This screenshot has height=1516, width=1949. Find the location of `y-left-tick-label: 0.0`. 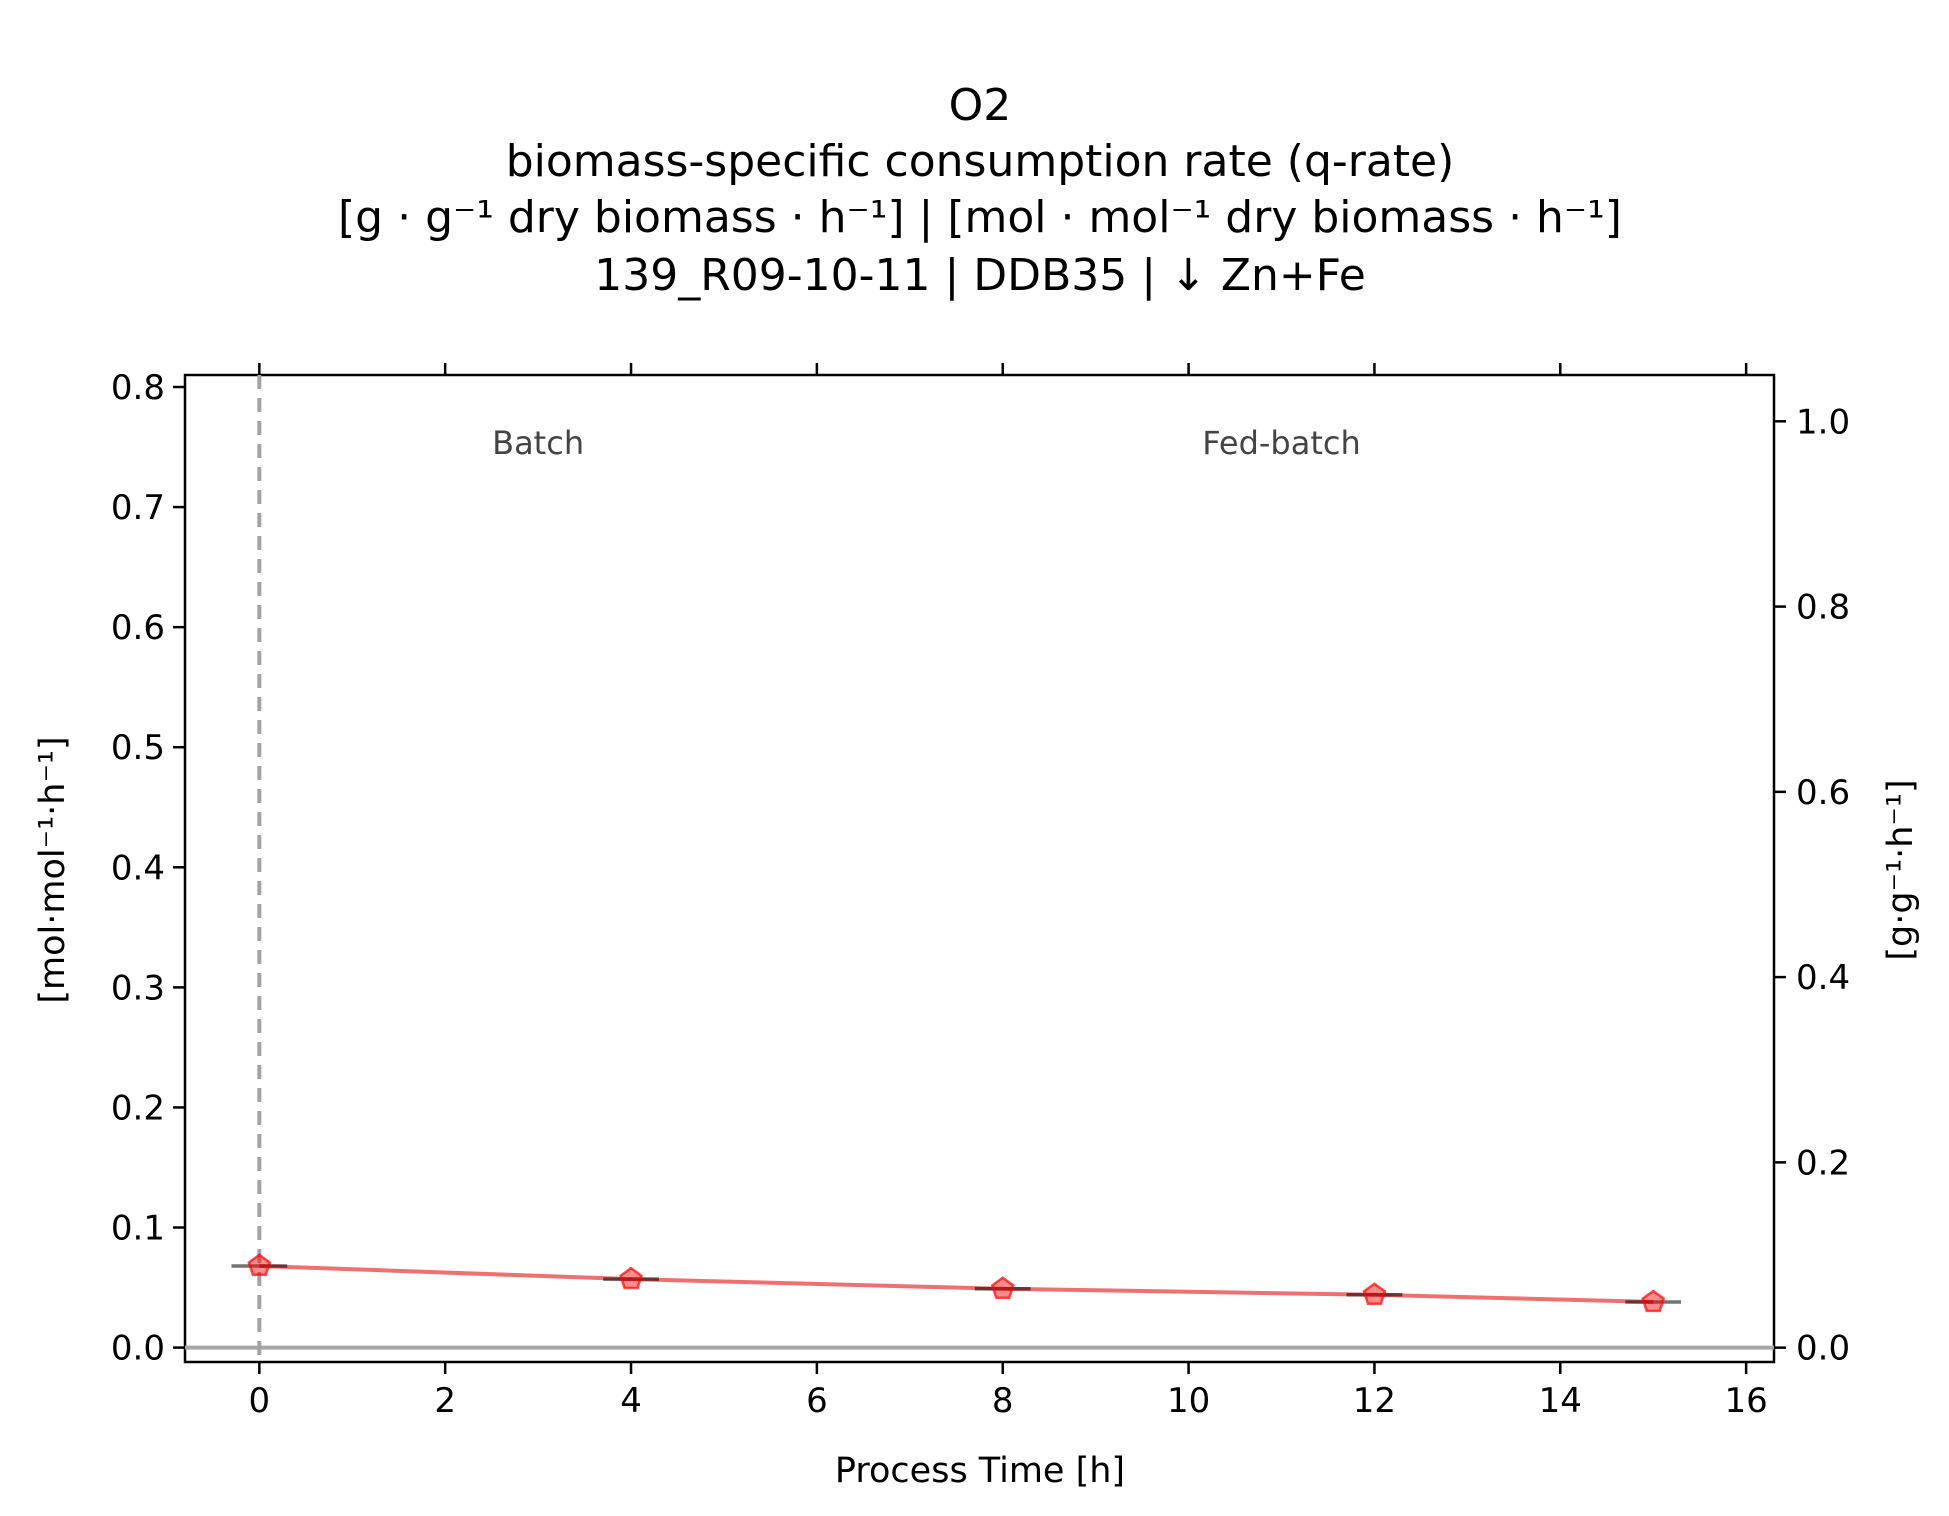

y-left-tick-label: 0.0 is located at coordinates (138, 1349).